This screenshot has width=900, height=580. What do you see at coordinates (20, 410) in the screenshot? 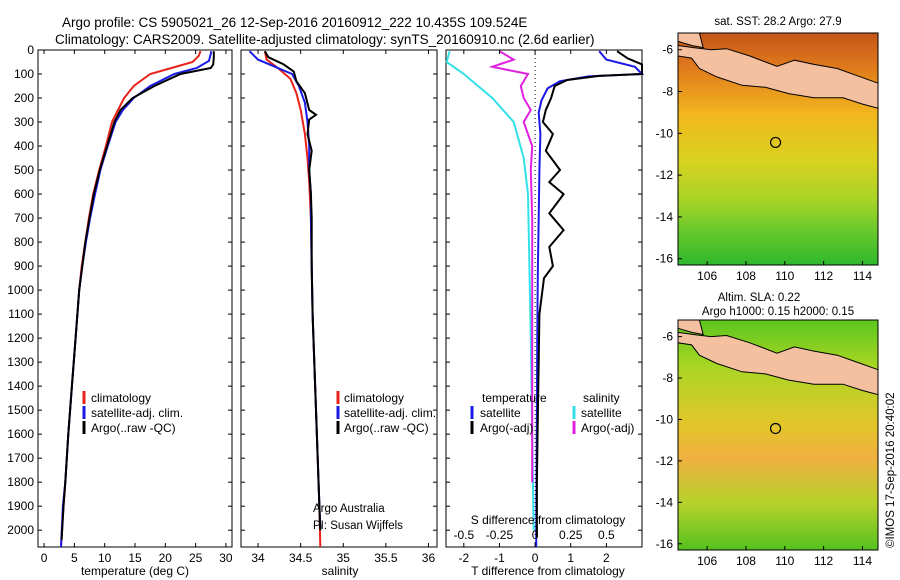
I see `depth-tick-label: 1500` at bounding box center [20, 410].